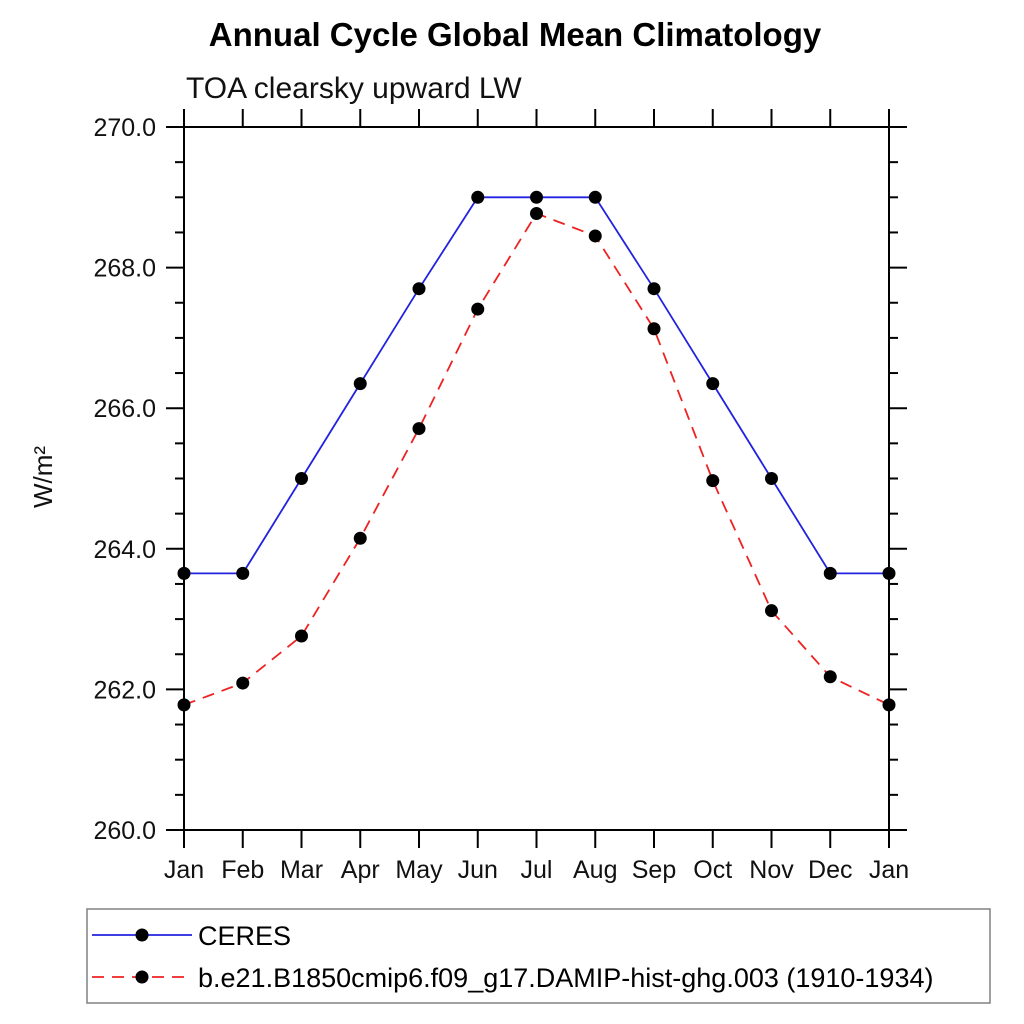  I want to click on x-tick-label: Nov, so click(771, 870).